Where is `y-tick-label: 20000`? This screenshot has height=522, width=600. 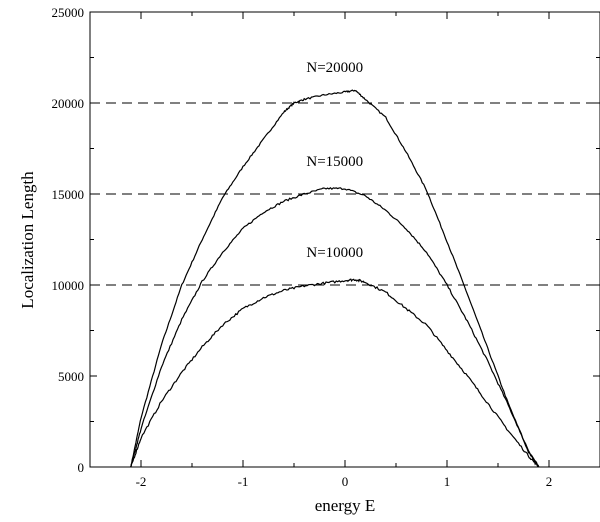 y-tick-label: 20000 is located at coordinates (68, 103).